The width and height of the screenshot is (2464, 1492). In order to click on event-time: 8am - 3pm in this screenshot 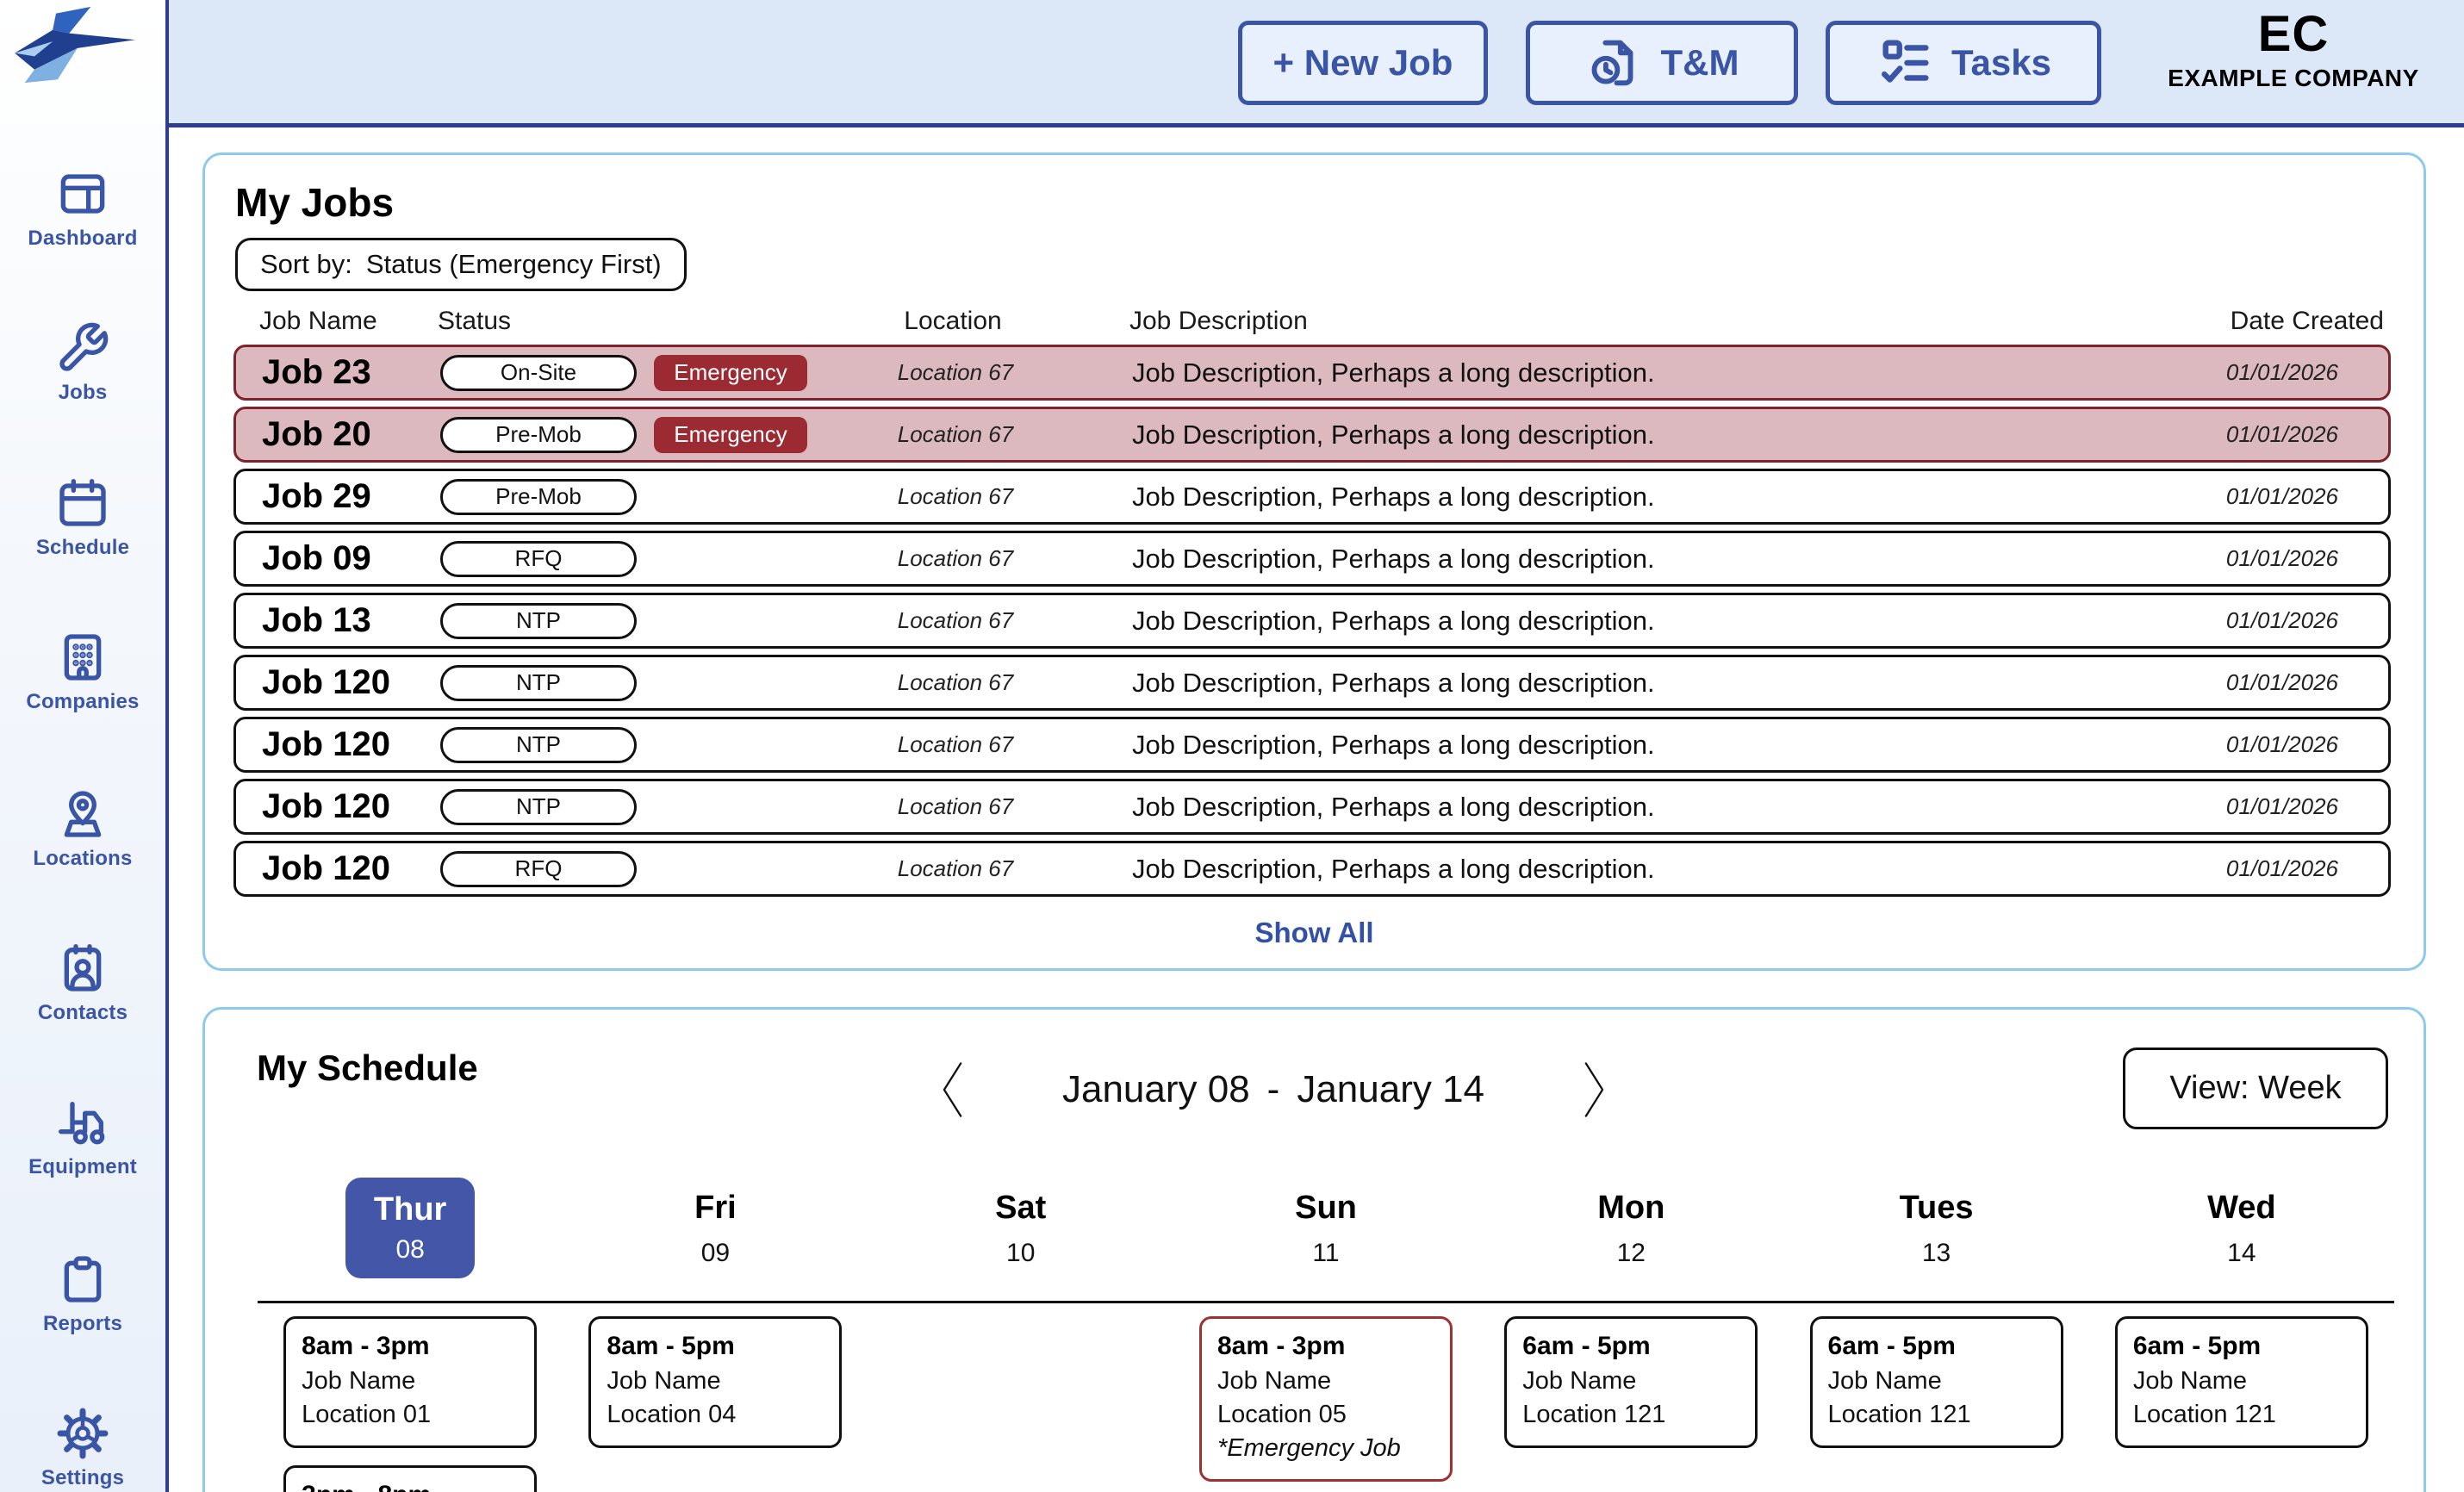, I will do `click(1281, 1346)`.